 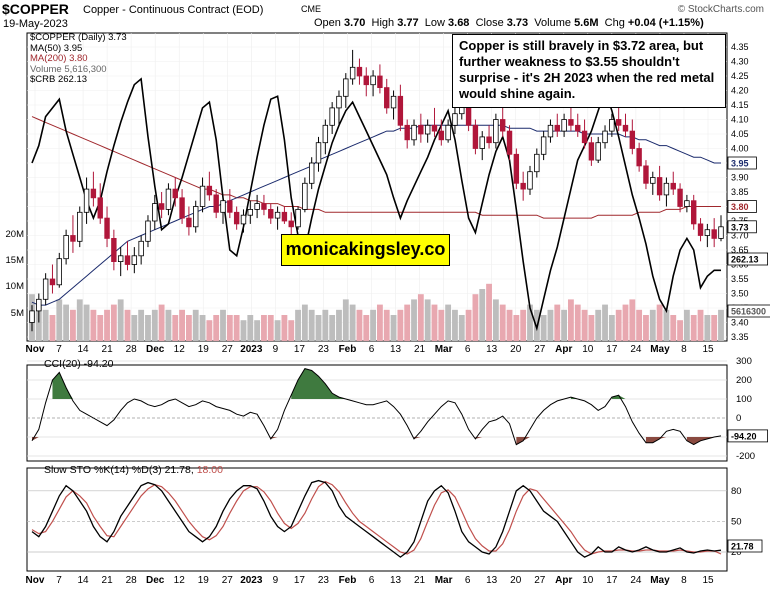 I want to click on ticker-symbol: $COPPER, so click(x=35, y=9).